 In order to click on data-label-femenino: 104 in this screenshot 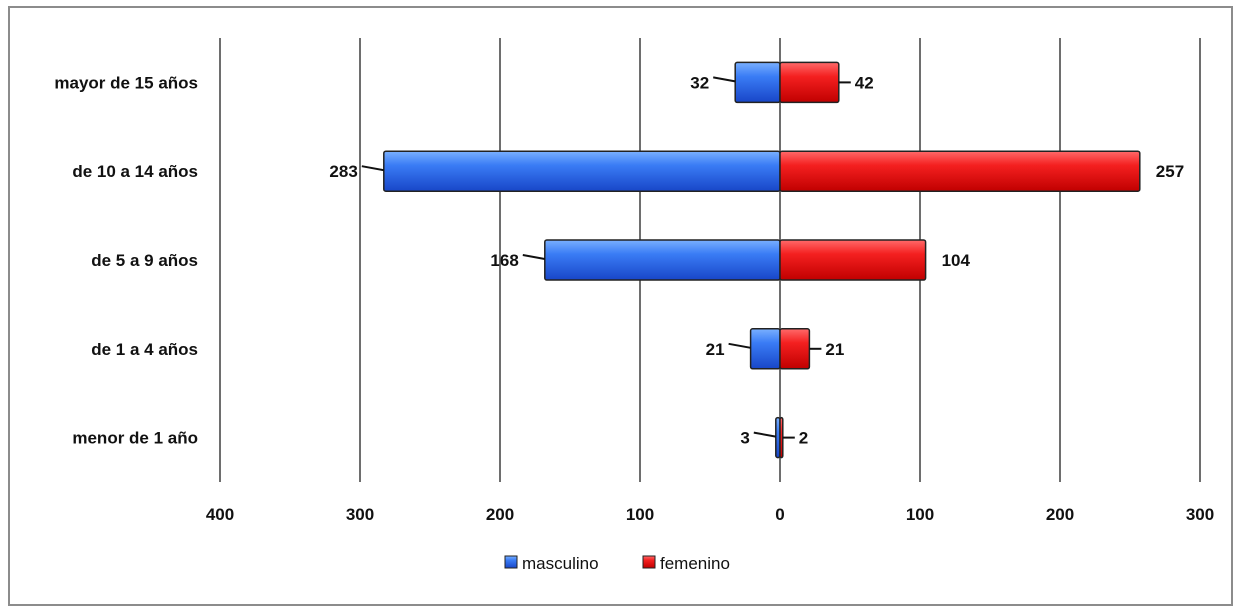, I will do `click(956, 260)`.